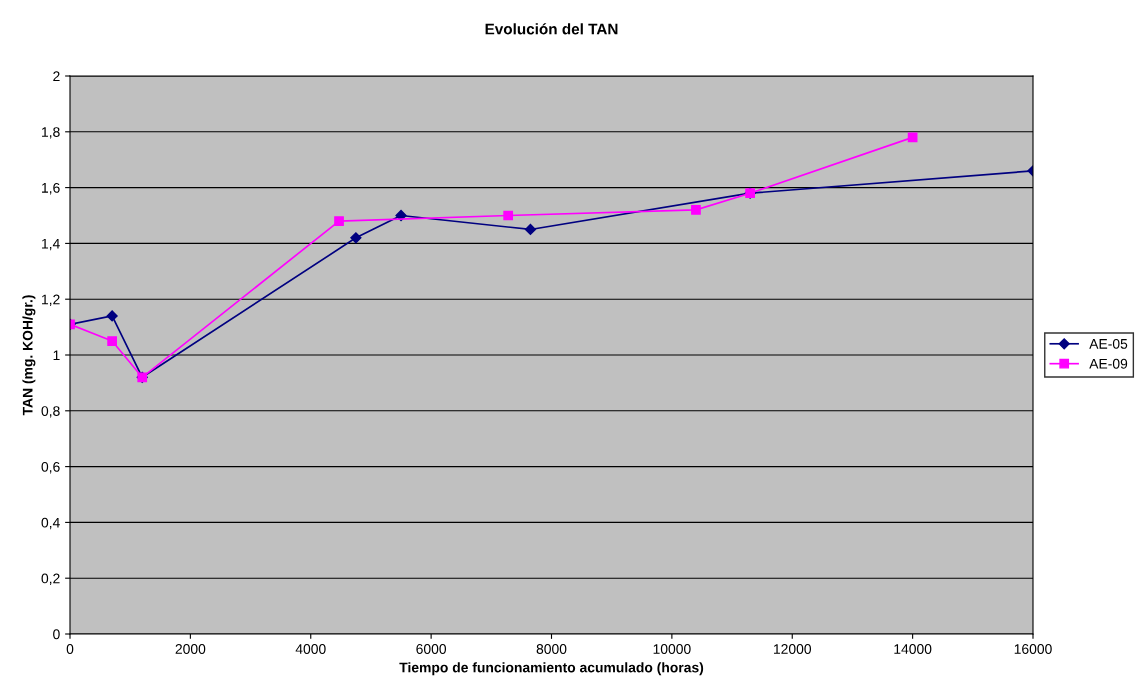 This screenshot has width=1139, height=697. Describe the element at coordinates (793, 649) in the screenshot. I see `x-tick-label: 12000` at that location.